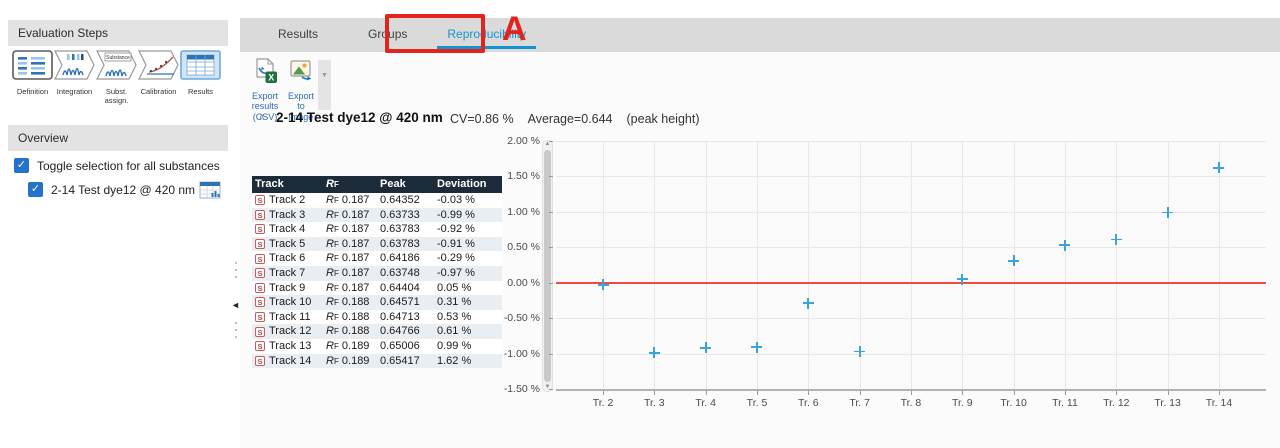 The image size is (1280, 448). What do you see at coordinates (911, 403) in the screenshot?
I see `x-tick-label: Tr. 8` at bounding box center [911, 403].